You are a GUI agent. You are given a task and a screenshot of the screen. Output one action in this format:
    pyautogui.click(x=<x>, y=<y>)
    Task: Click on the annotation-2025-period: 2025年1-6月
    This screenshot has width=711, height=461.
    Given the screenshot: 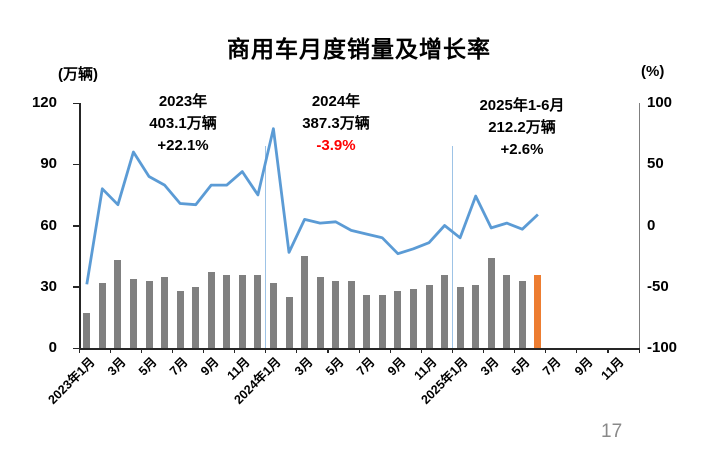 What is the action you would take?
    pyautogui.click(x=522, y=105)
    